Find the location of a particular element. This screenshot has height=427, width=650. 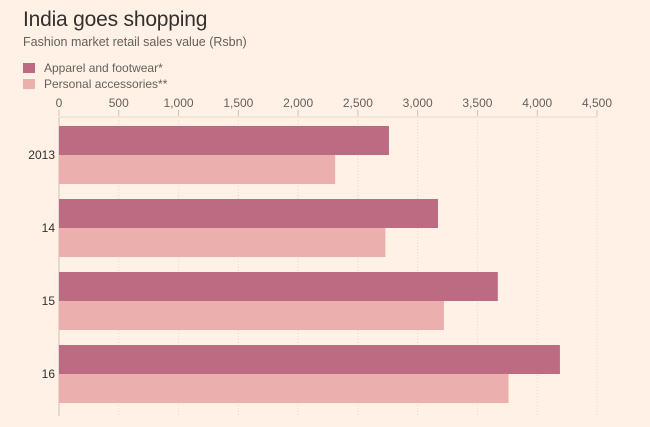

chart-subtitle: Fashion market retail sales value (Rsbn) is located at coordinates (135, 42).